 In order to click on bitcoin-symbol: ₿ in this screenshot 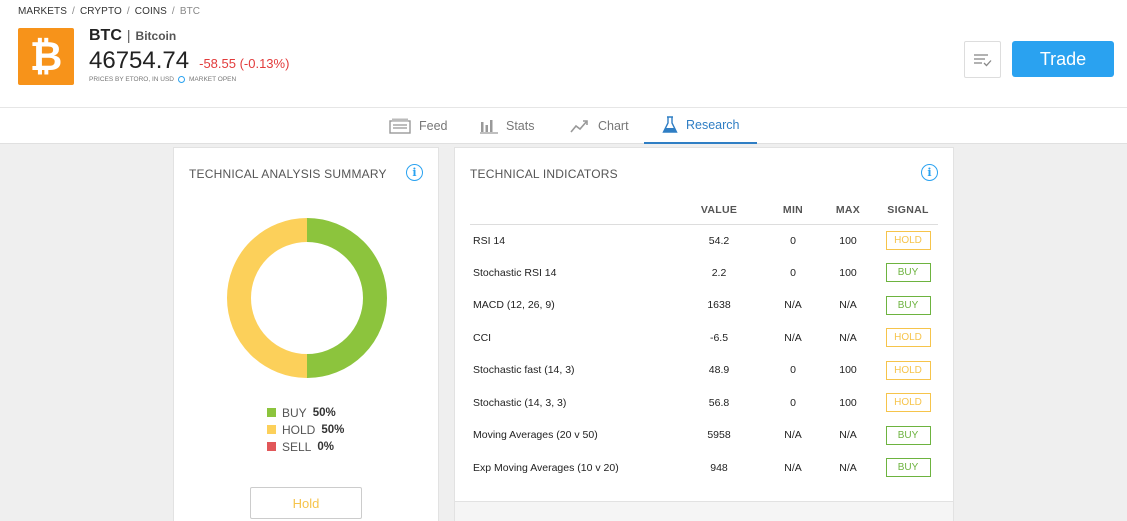, I will do `click(46, 56)`.